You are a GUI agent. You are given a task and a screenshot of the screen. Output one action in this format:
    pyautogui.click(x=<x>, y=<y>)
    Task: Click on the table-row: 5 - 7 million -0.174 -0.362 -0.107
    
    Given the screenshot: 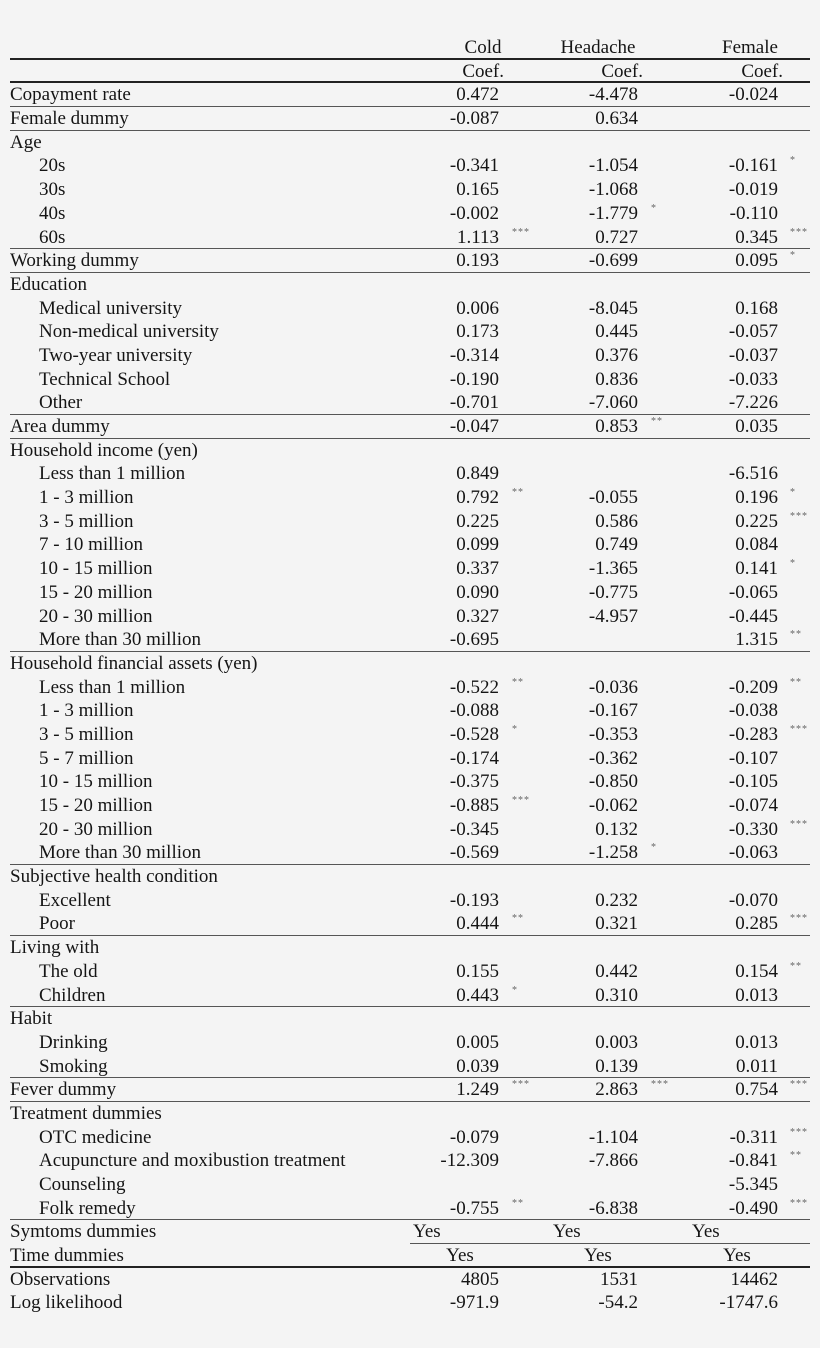 What is the action you would take?
    pyautogui.click(x=410, y=759)
    